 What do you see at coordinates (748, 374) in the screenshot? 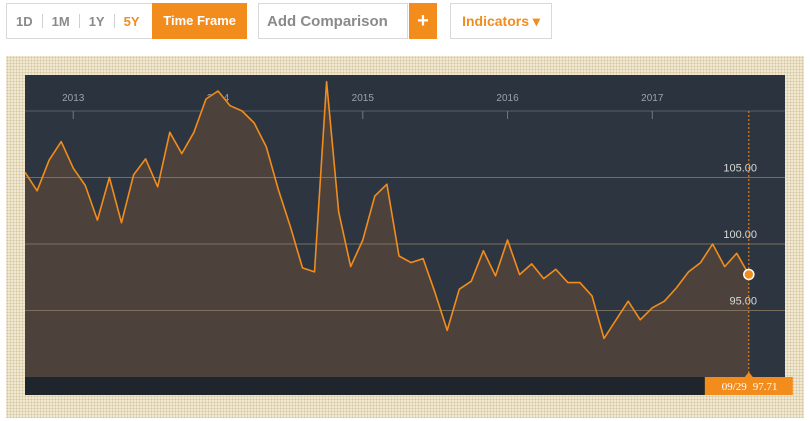
I see `marker-label-pointer` at bounding box center [748, 374].